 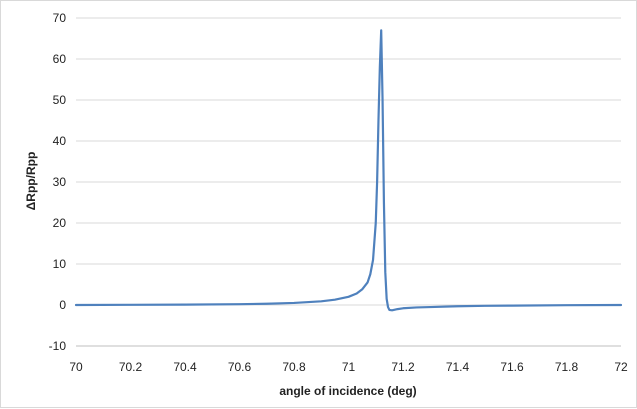 I want to click on y-tick-label: 60, so click(x=60, y=59).